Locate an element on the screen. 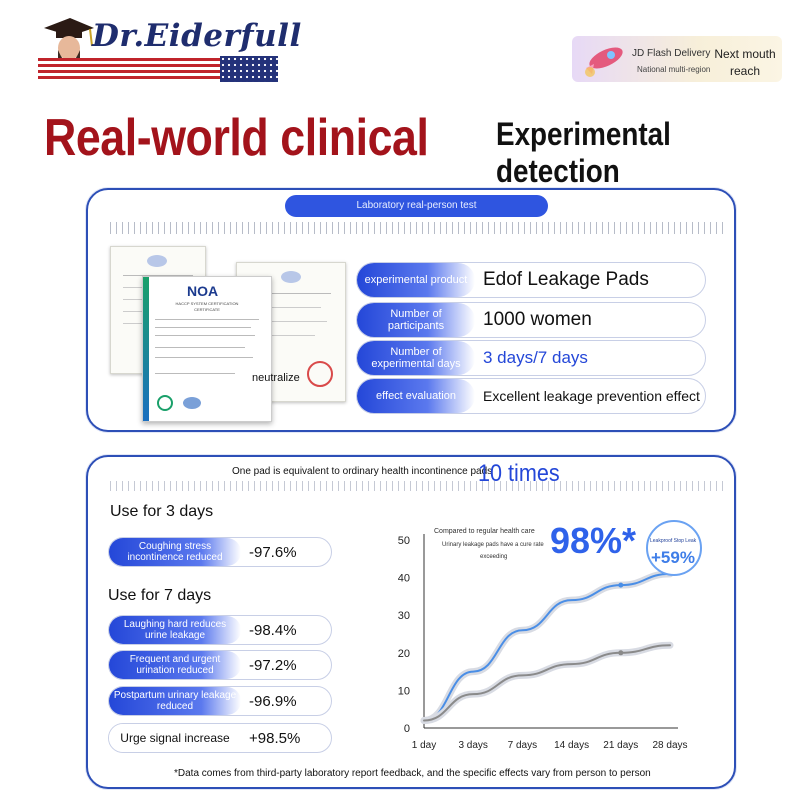 The height and width of the screenshot is (800, 800). spec-row-label: experimental product is located at coordinates (416, 280).